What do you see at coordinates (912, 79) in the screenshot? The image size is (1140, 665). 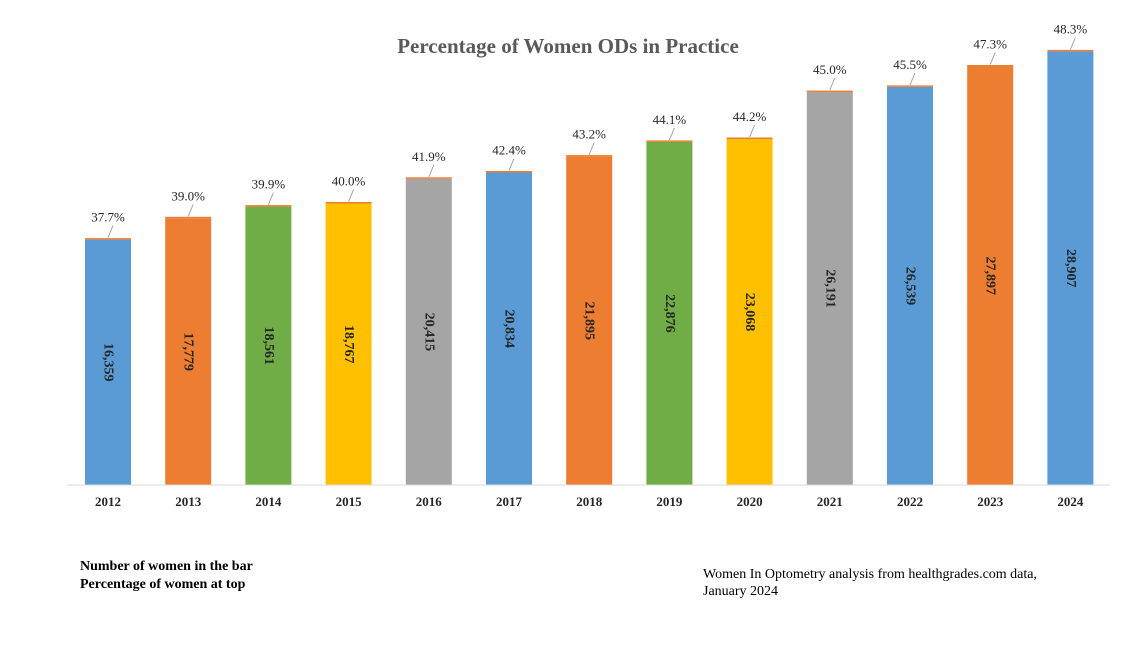 I see `percent-leader-2022` at bounding box center [912, 79].